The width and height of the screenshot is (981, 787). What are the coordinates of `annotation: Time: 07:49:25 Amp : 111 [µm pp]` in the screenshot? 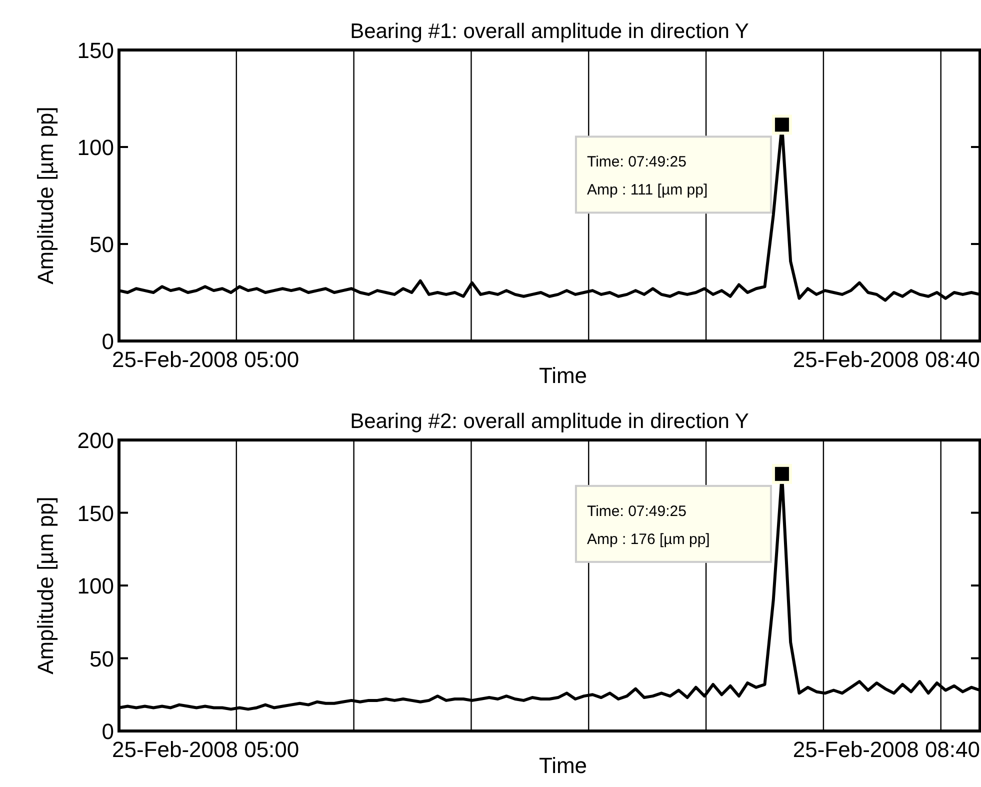 It's located at (647, 176).